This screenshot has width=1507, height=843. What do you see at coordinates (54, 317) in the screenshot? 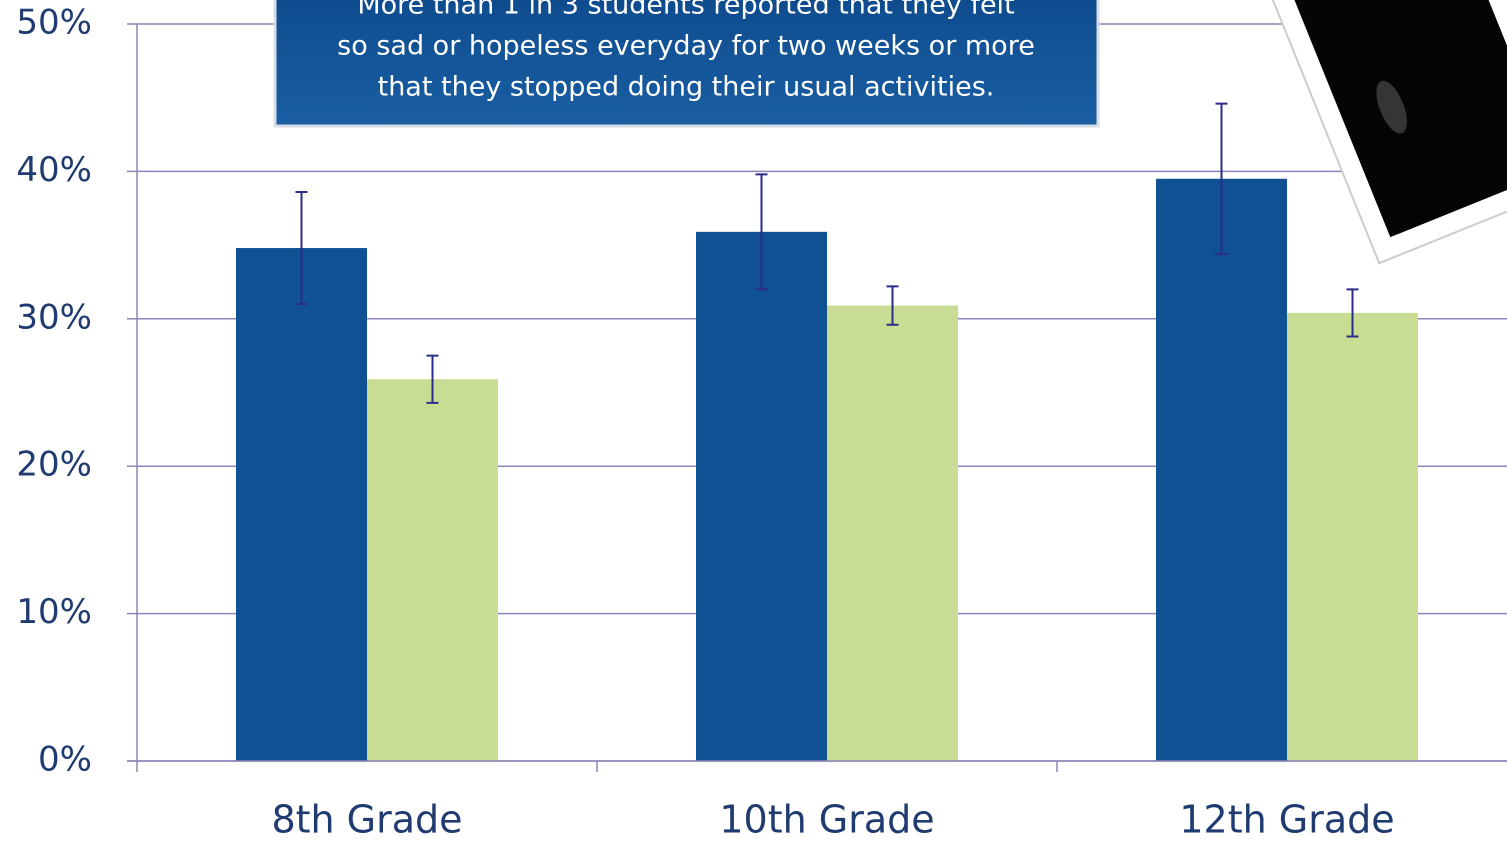
I see `y-tick-label: 30%` at bounding box center [54, 317].